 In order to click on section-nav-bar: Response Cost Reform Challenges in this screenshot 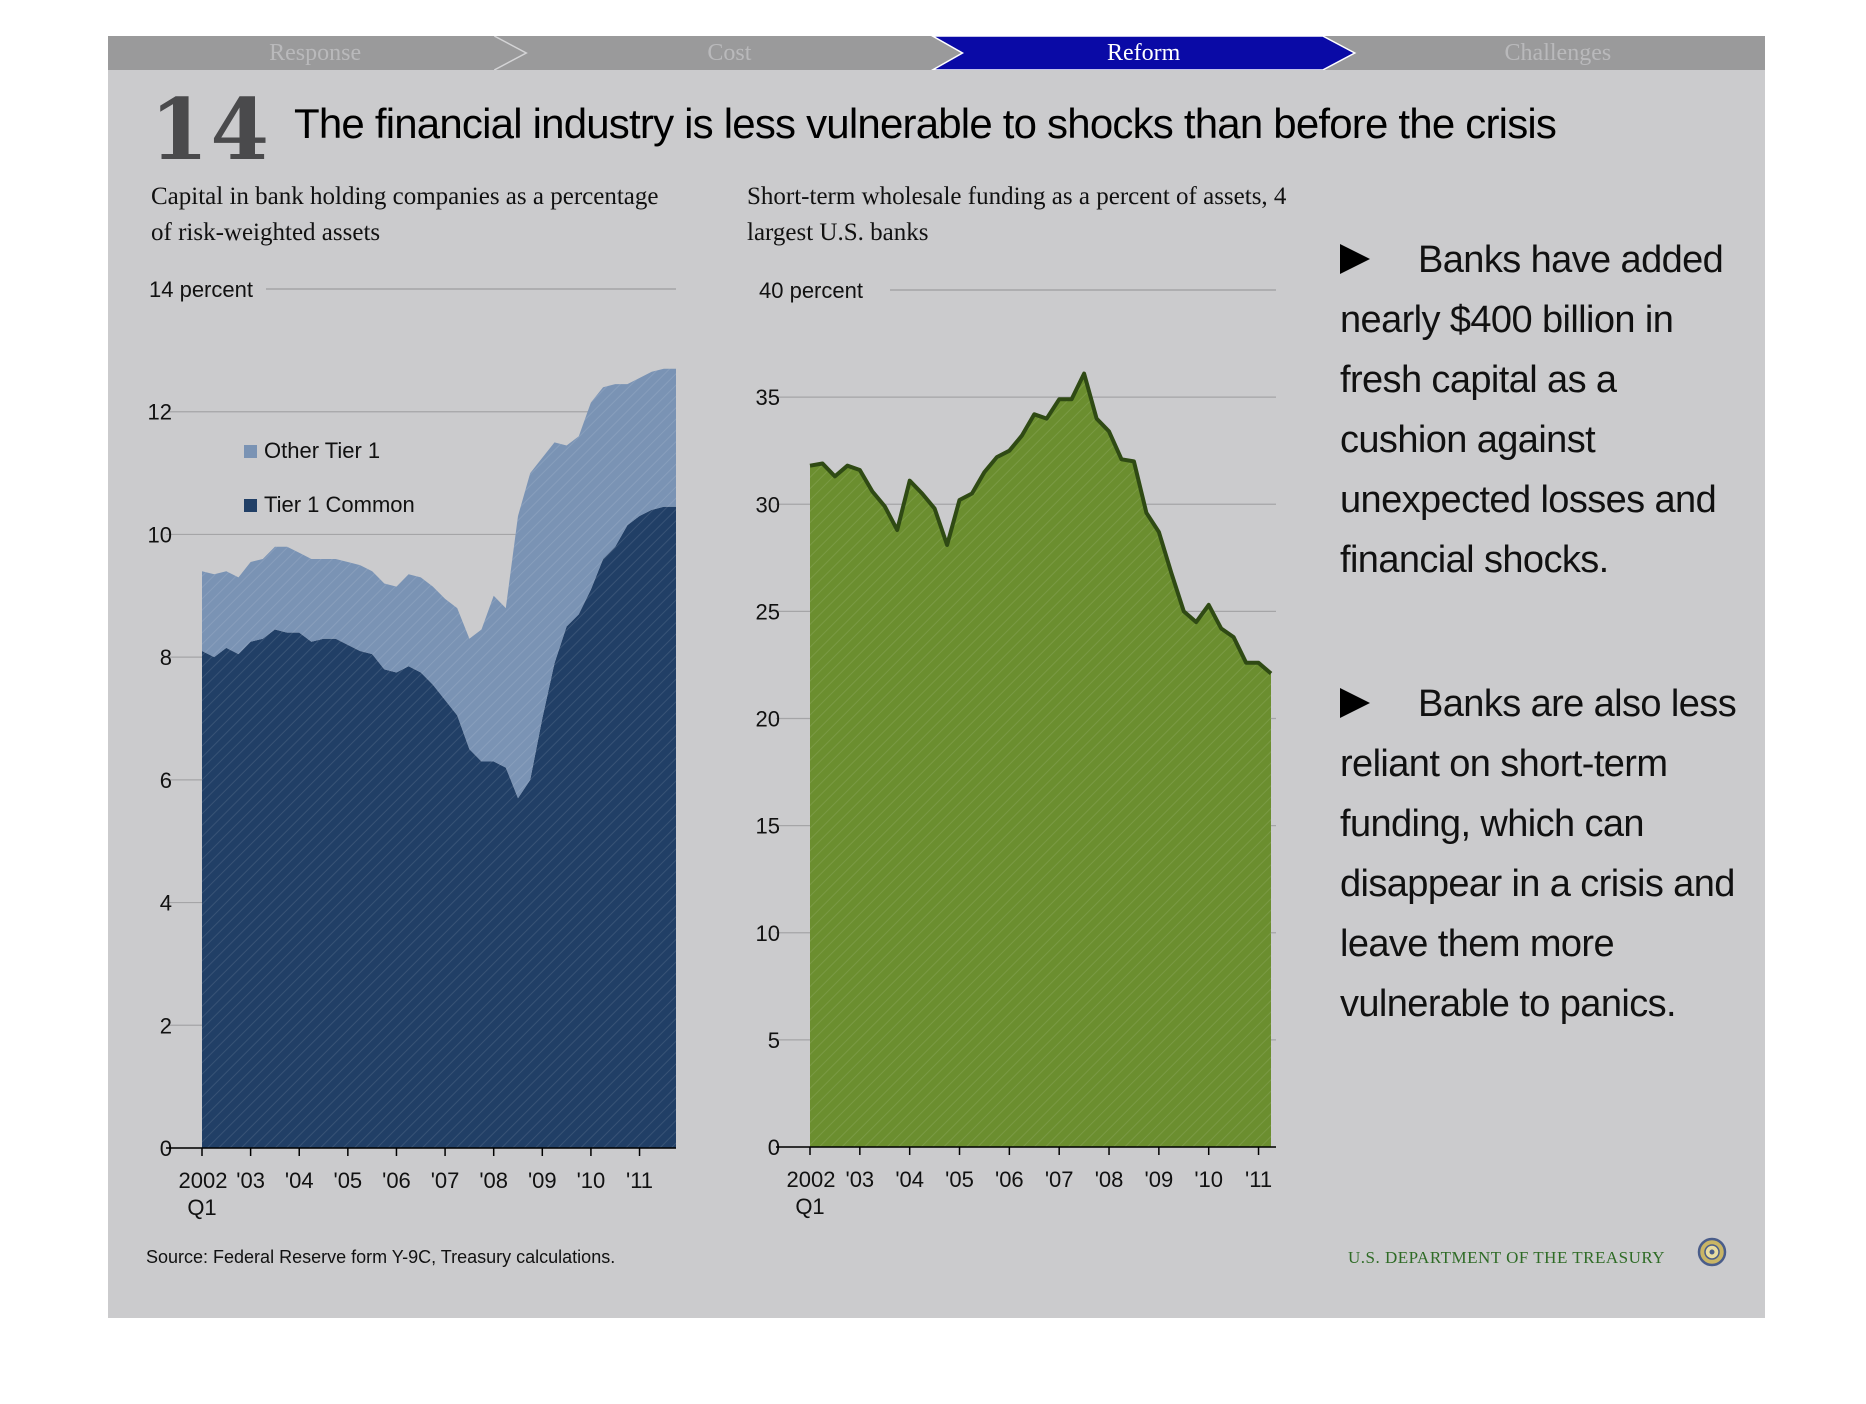, I will do `click(936, 53)`.